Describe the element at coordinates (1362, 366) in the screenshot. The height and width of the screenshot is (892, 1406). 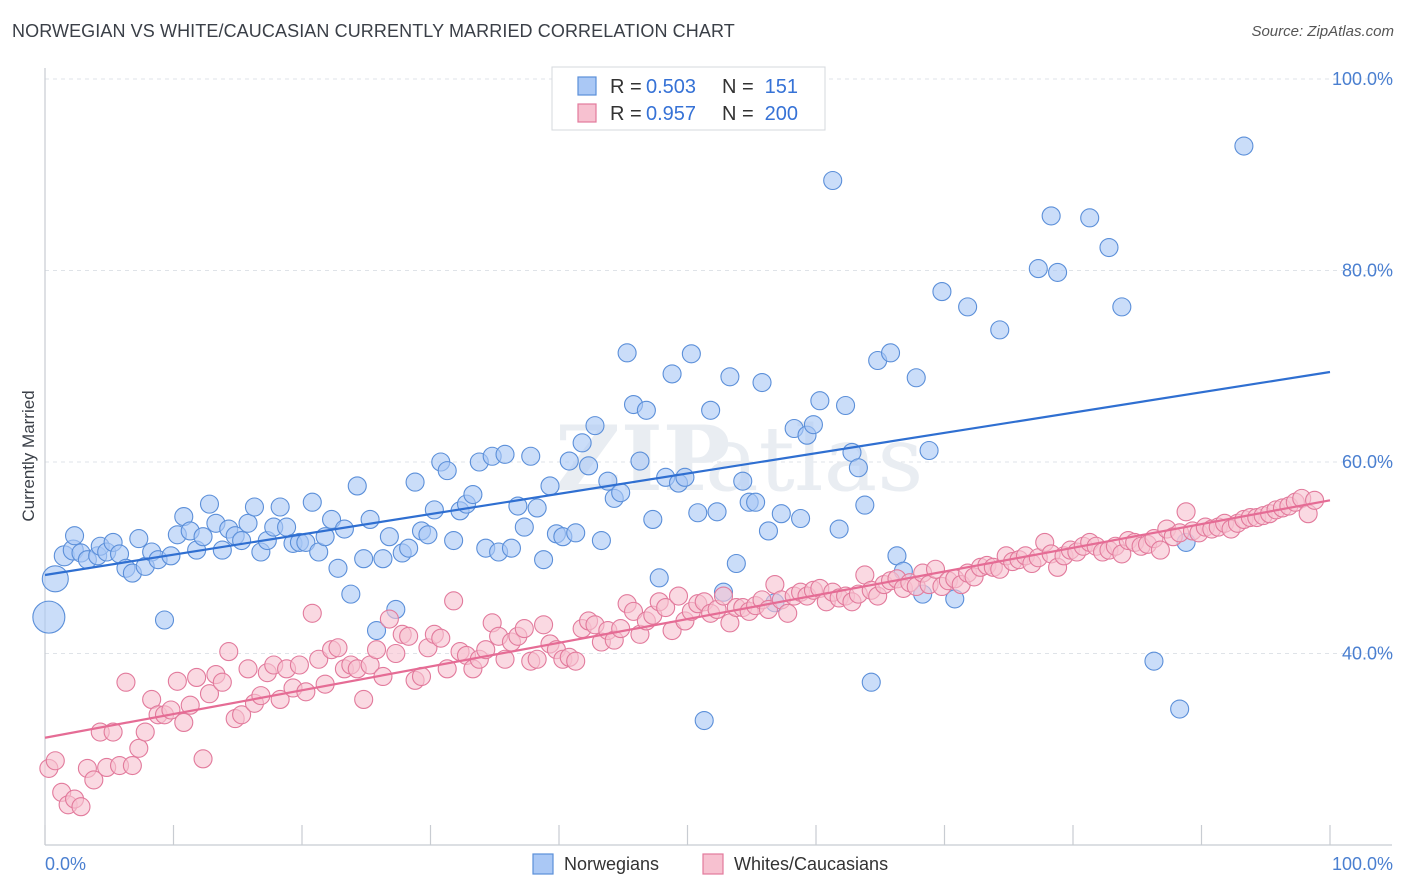
I see `y-tick-labels: 40.0% 60.0% 80.0% 100.0%` at that location.